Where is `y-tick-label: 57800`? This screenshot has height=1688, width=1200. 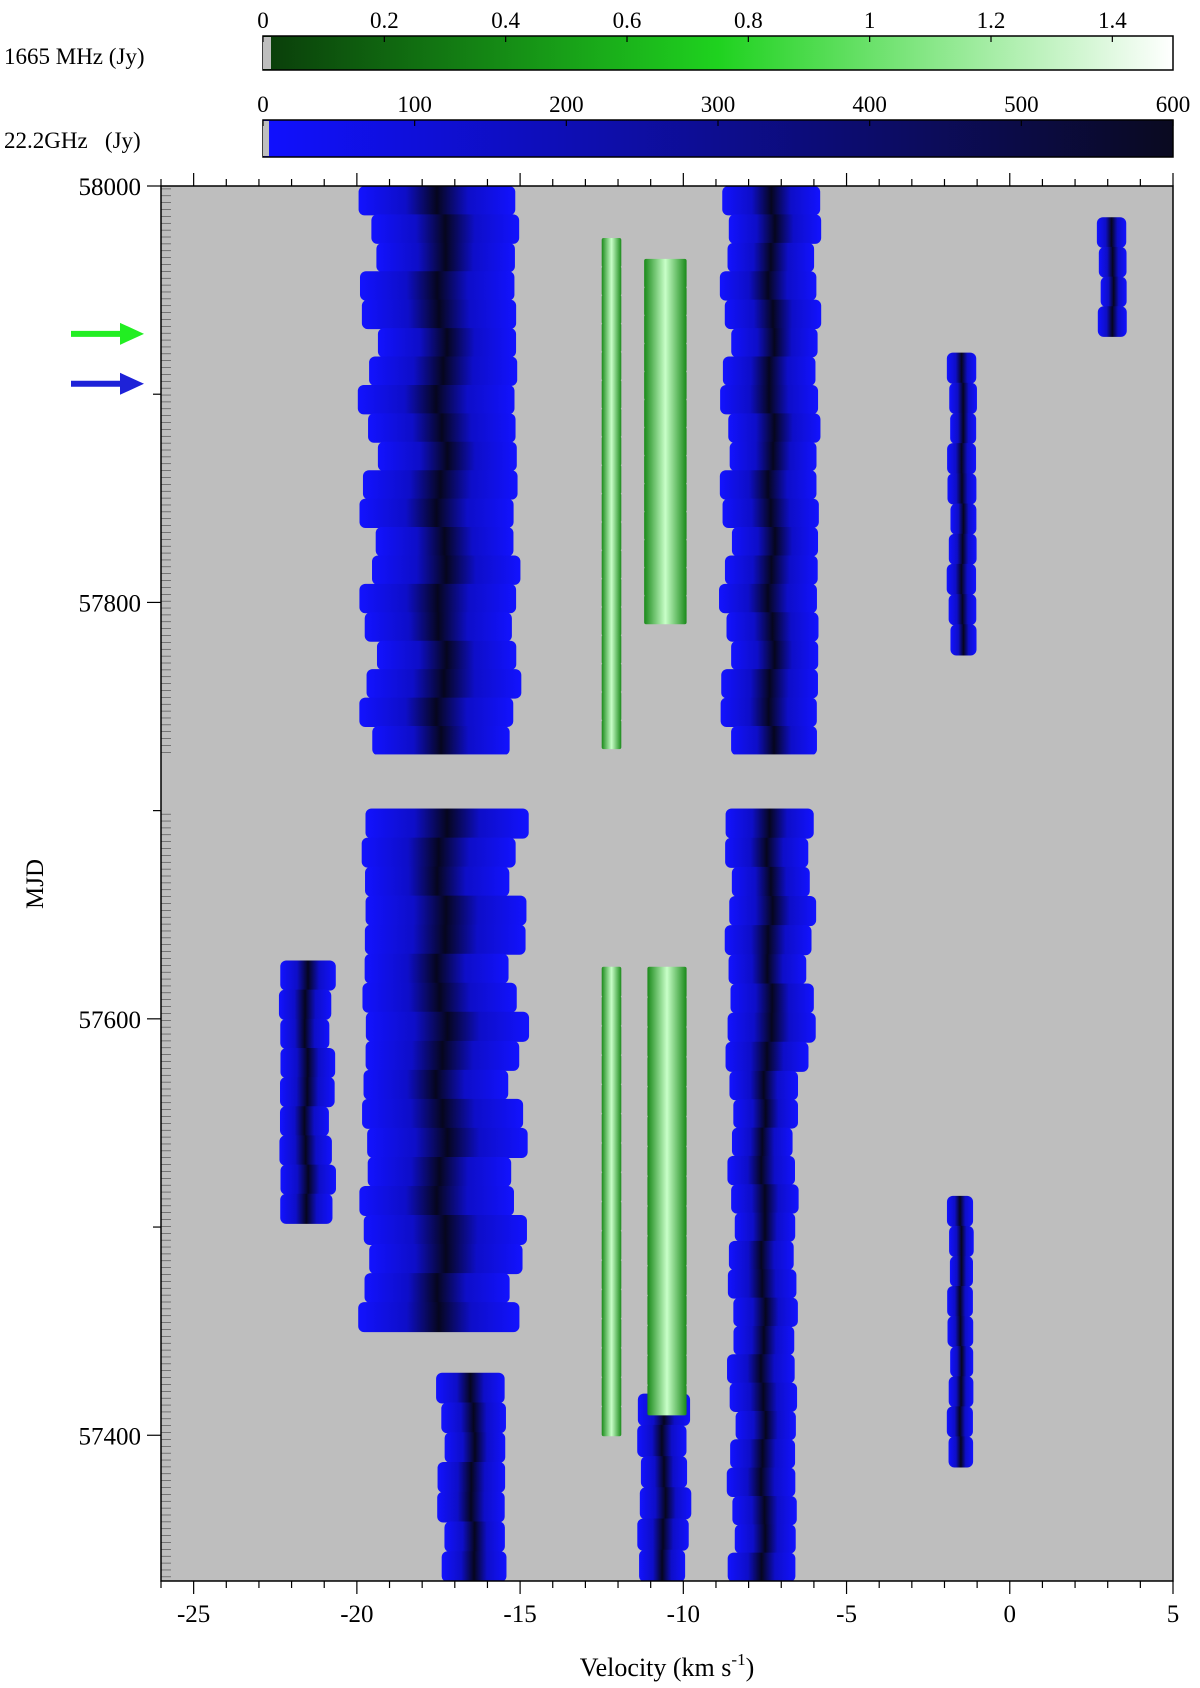
y-tick-label: 57800 is located at coordinates (110, 603).